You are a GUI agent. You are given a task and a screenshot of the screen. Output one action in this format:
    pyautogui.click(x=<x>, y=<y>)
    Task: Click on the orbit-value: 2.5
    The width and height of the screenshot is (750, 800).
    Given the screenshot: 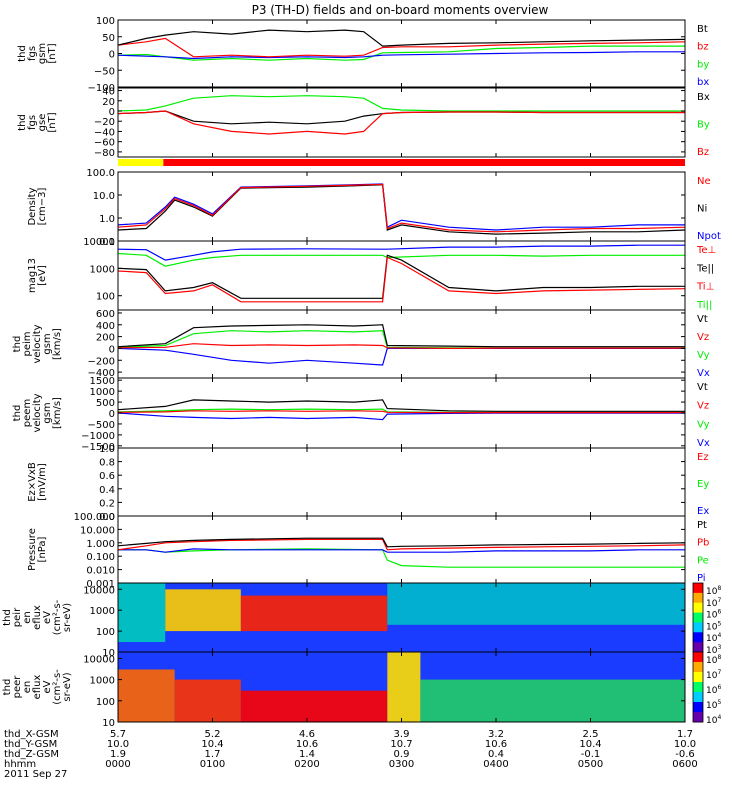 What is the action you would take?
    pyautogui.click(x=591, y=734)
    